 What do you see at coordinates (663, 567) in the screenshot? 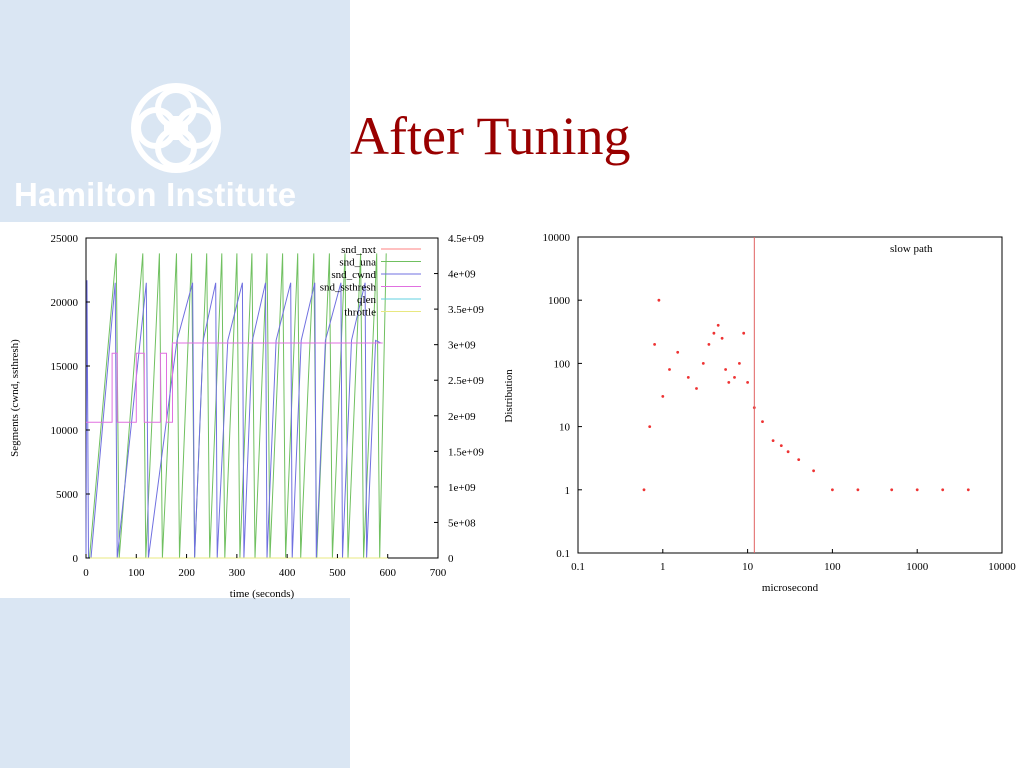
I see `x-tick-label: 1` at bounding box center [663, 567].